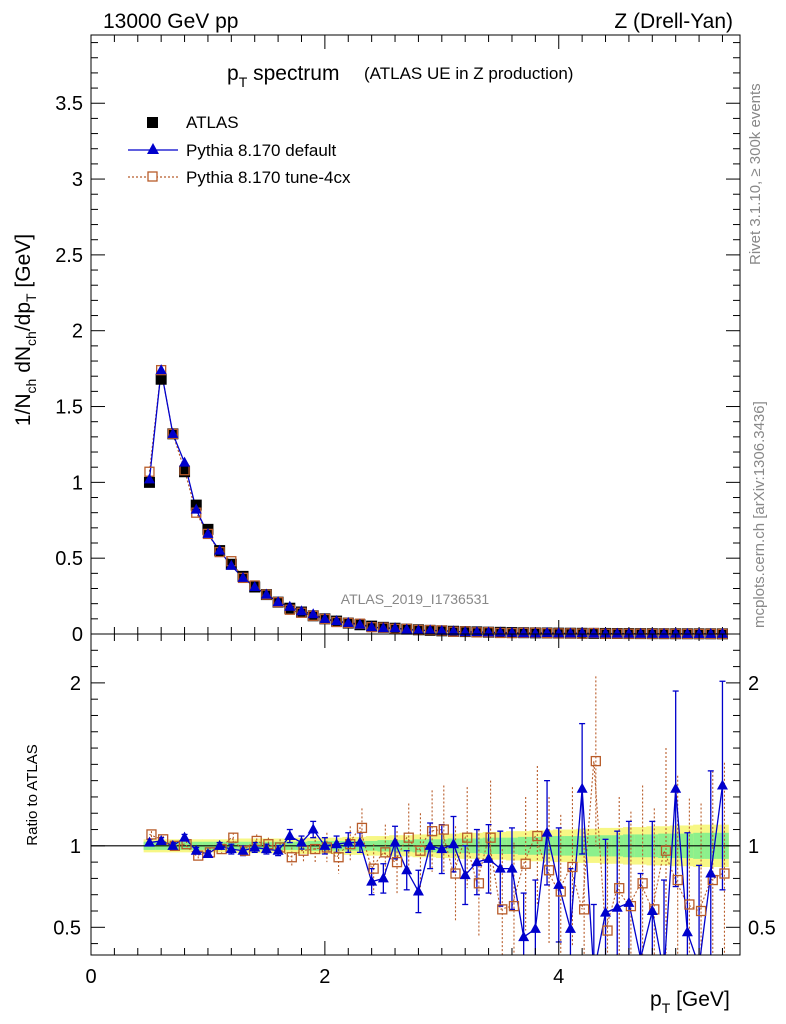 Image resolution: width=786 pixels, height=1024 pixels. Describe the element at coordinates (75, 847) in the screenshot. I see `ratio-ytick-label: 1` at that location.